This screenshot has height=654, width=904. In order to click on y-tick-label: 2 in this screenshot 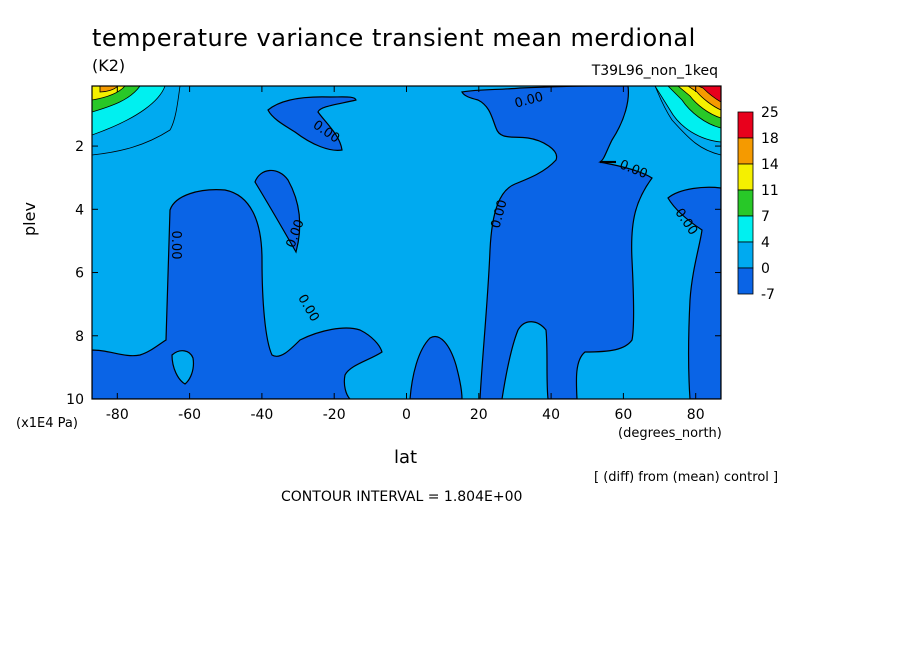, I will do `click(79, 147)`.